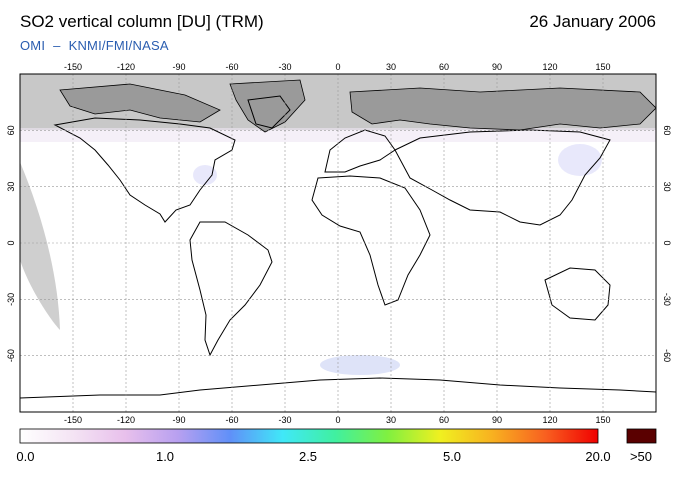 This screenshot has width=676, height=480. I want to click on lat-tick-label-left: -30, so click(11, 299).